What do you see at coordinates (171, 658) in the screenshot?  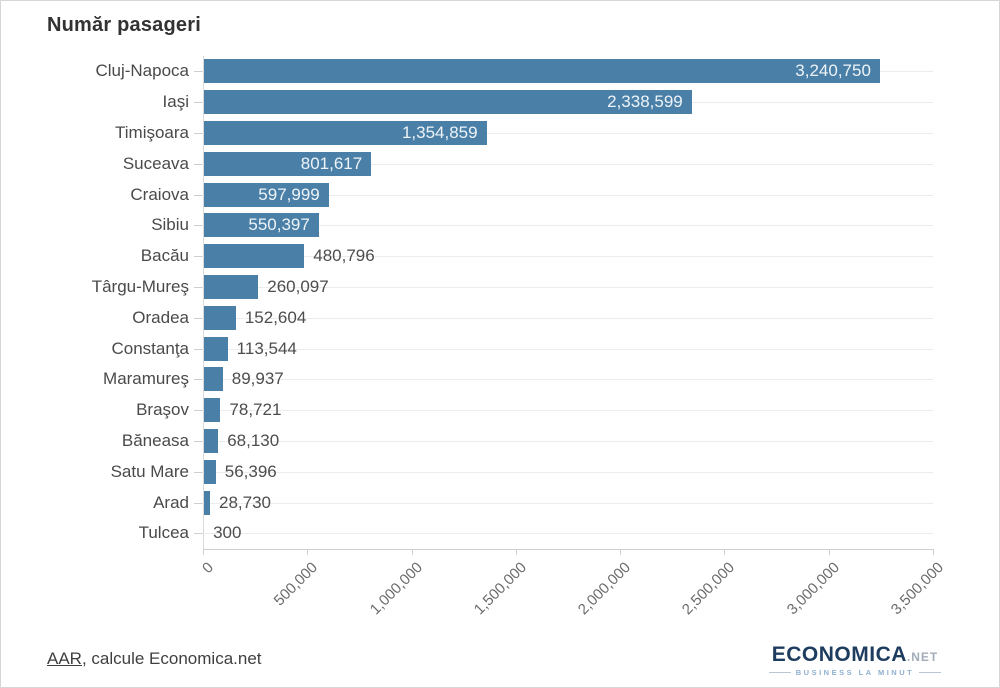 I see `source-text: , calcule Economica.net` at bounding box center [171, 658].